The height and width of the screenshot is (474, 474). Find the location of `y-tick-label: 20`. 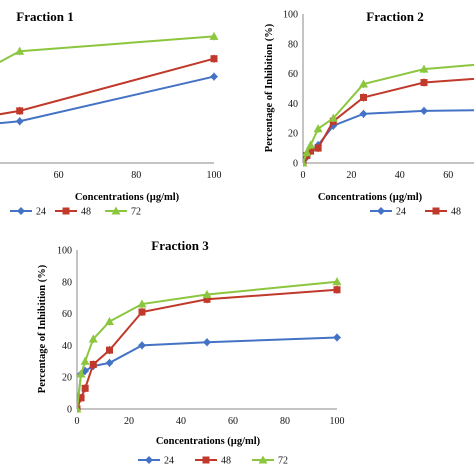

y-tick-label: 20 is located at coordinates (67, 378).